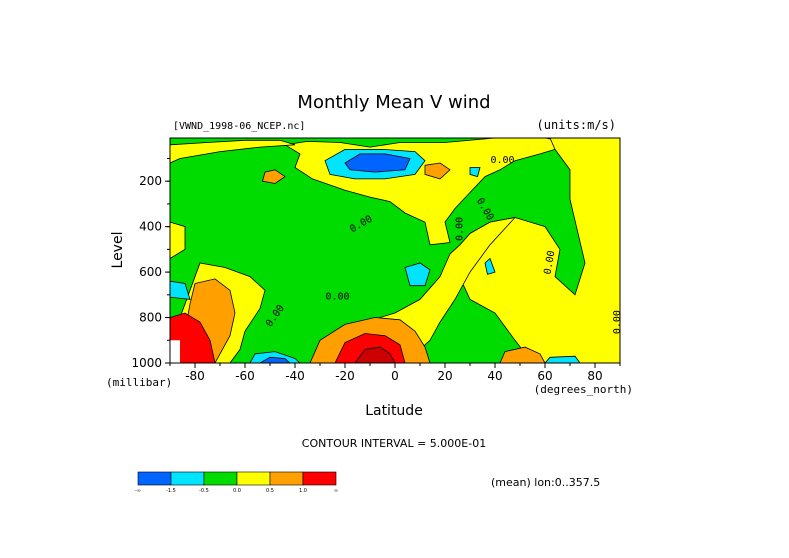 Image resolution: width=789 pixels, height=558 pixels. What do you see at coordinates (175, 351) in the screenshot?
I see `missing-data-patch` at bounding box center [175, 351].